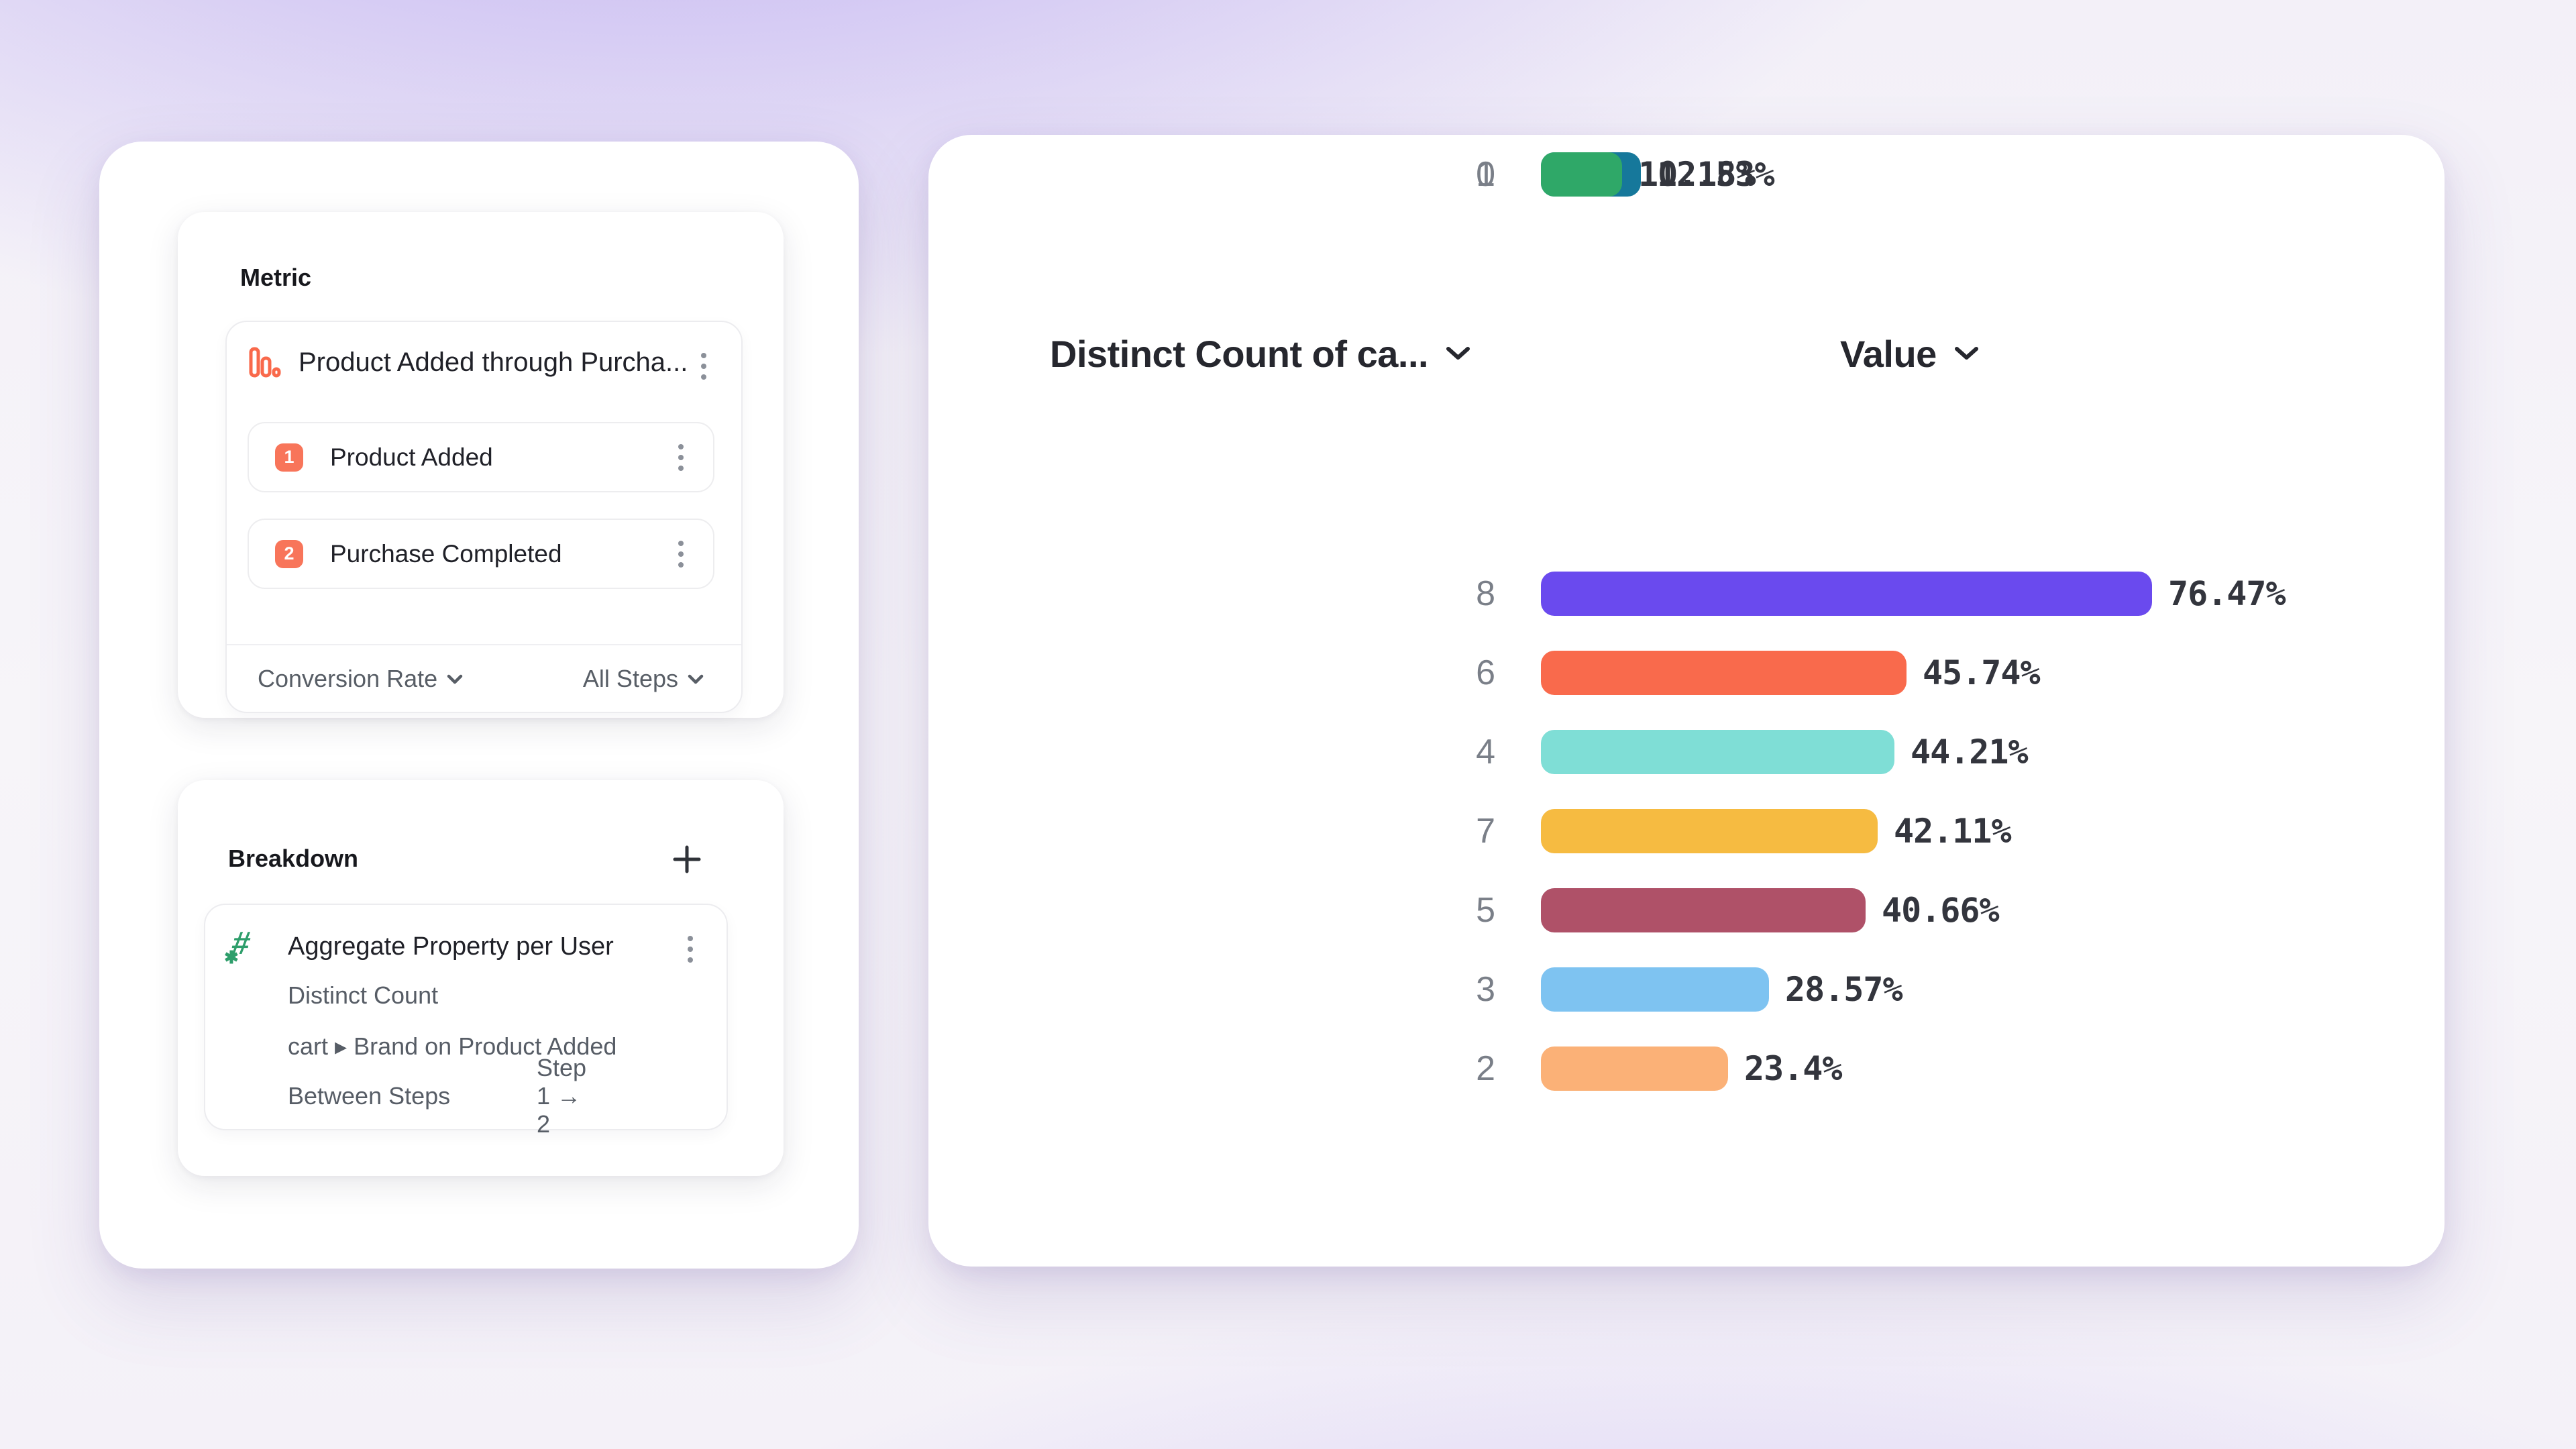 The width and height of the screenshot is (2576, 1449). Describe the element at coordinates (276, 277) in the screenshot. I see `metric-section-title: Metric` at that location.